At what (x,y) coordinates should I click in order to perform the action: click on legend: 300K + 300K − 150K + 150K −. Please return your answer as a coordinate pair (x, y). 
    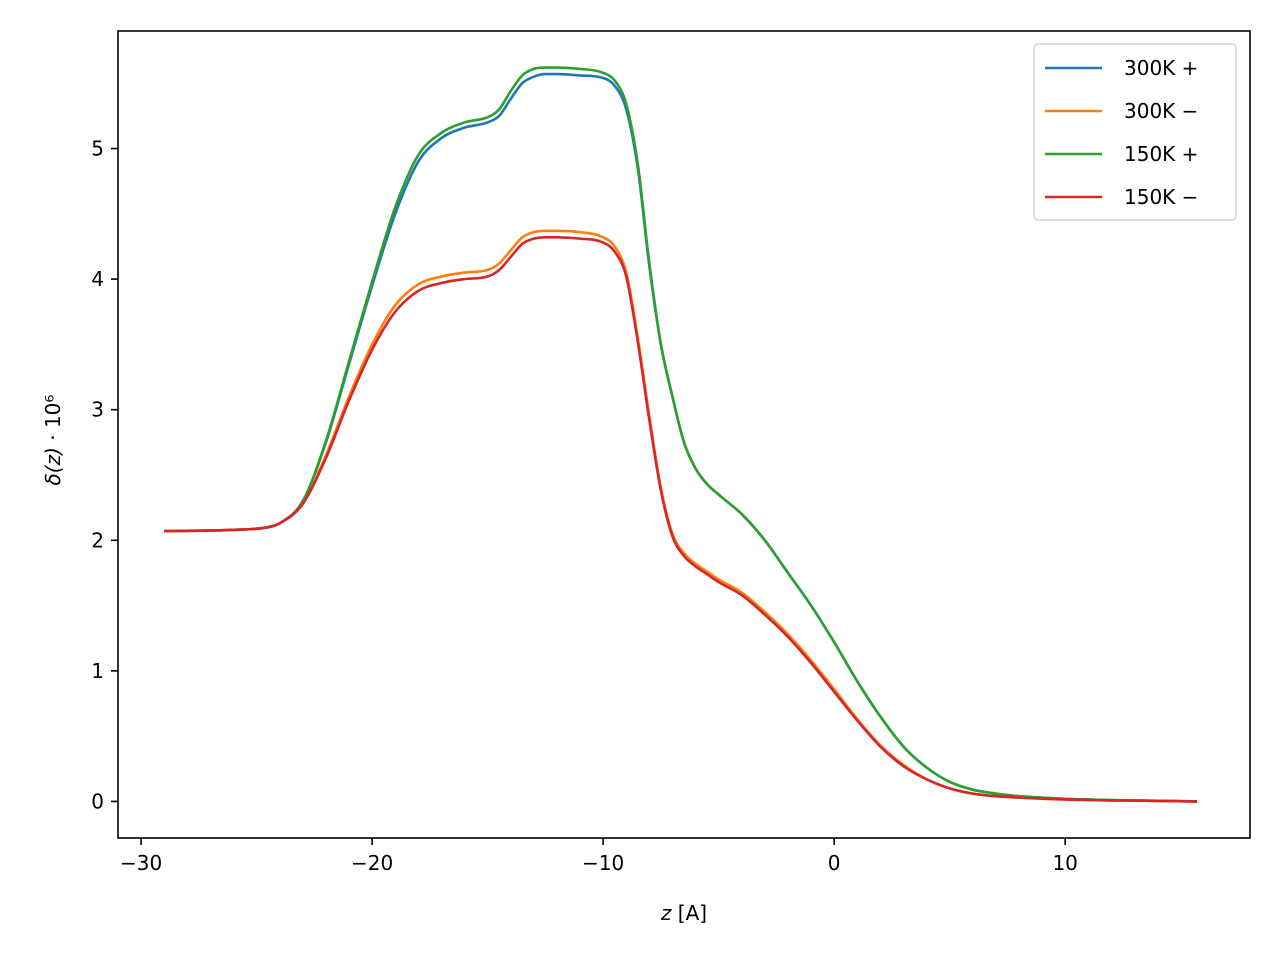
    Looking at the image, I should click on (1135, 132).